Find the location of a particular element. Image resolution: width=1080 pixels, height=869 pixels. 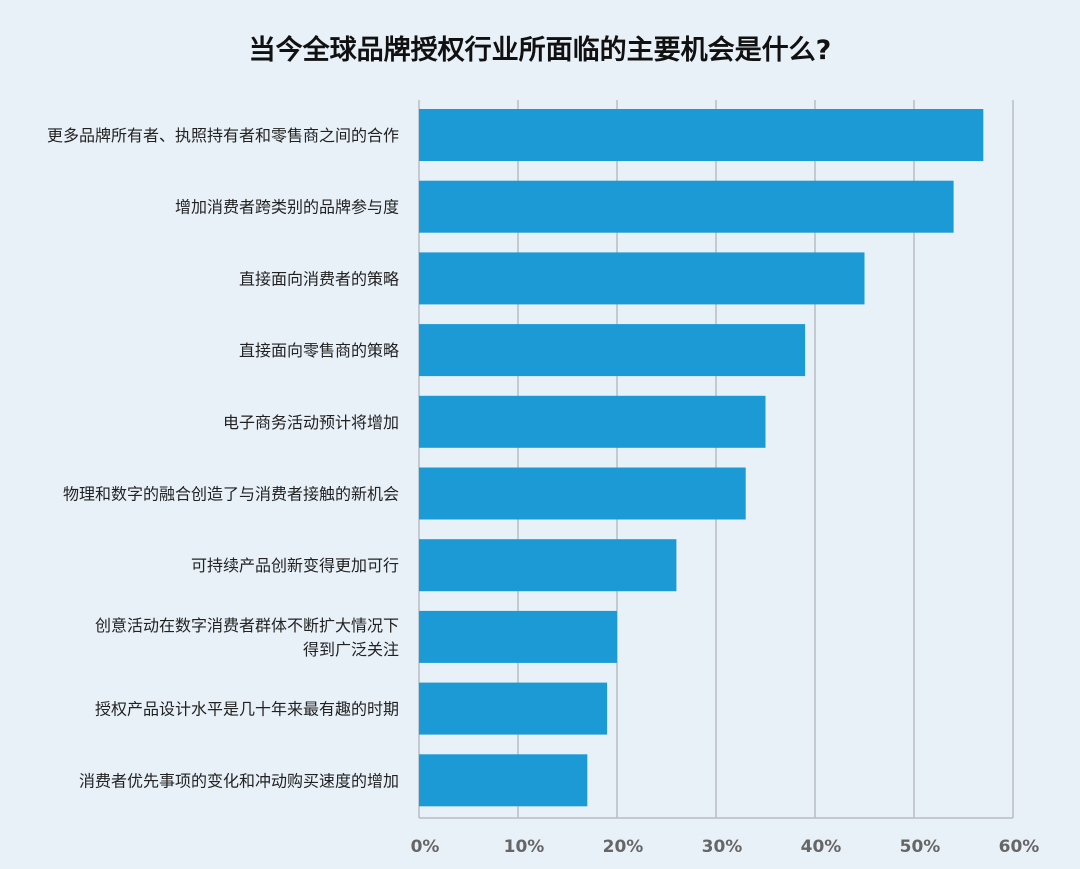

category-label: 直接面向零售商的策略 is located at coordinates (319, 350).